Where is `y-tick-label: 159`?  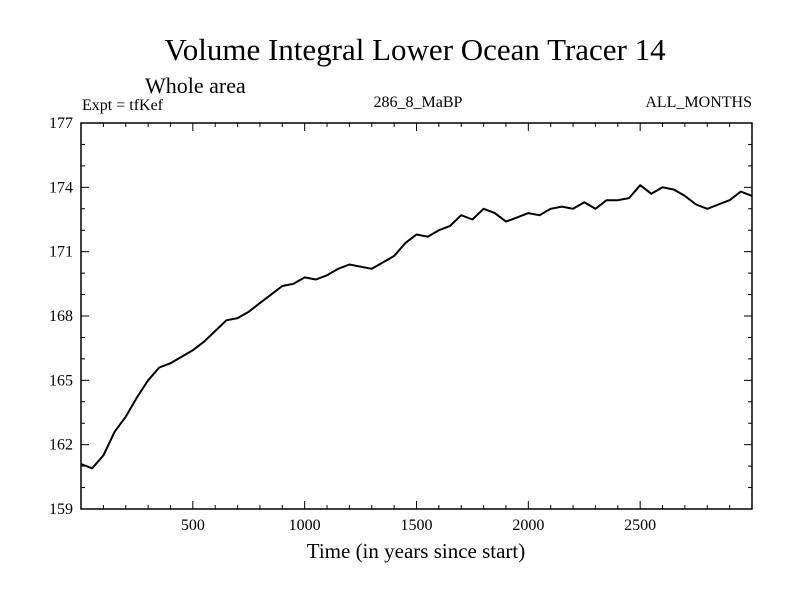
y-tick-label: 159 is located at coordinates (61, 509).